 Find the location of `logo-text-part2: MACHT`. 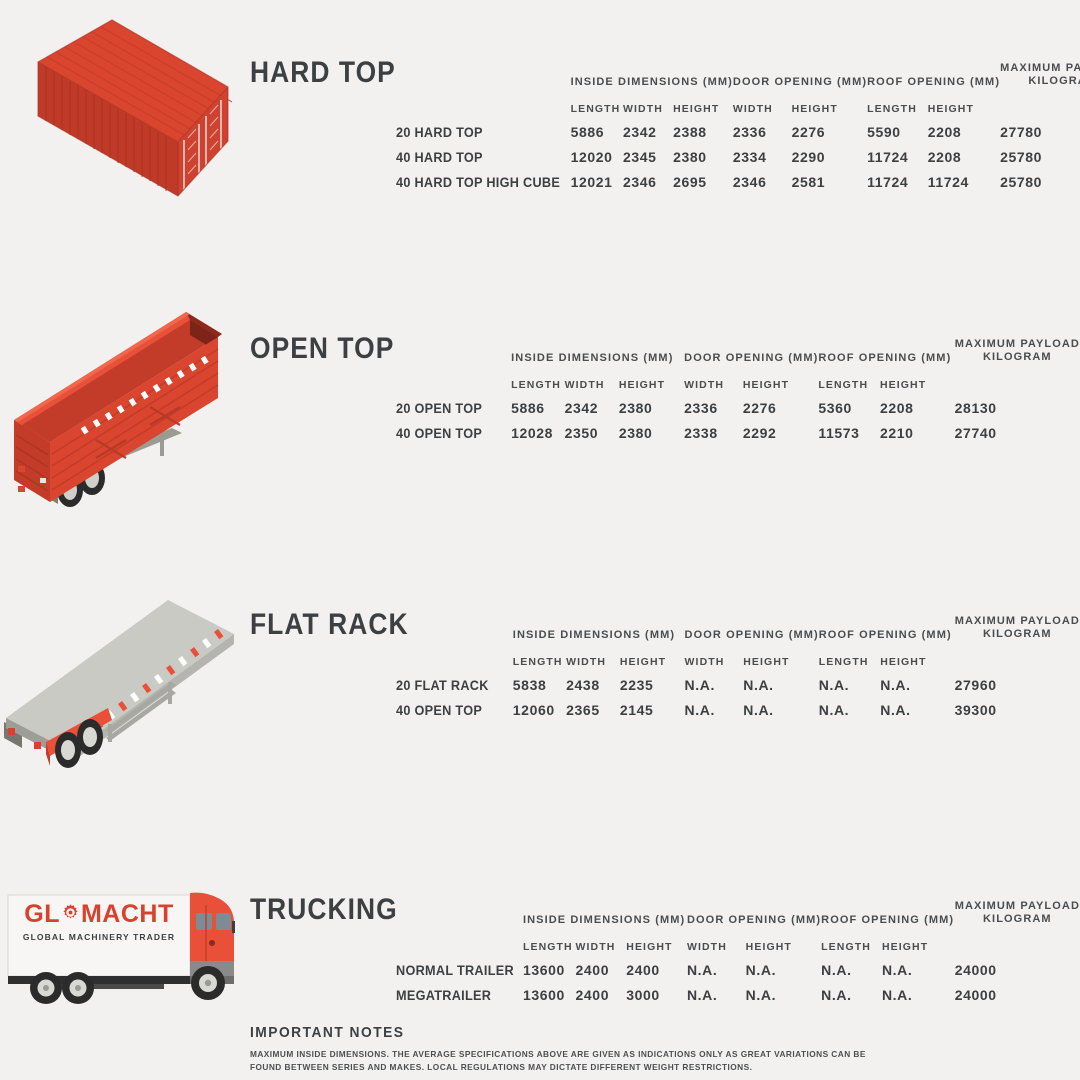

logo-text-part2: MACHT is located at coordinates (127, 914).